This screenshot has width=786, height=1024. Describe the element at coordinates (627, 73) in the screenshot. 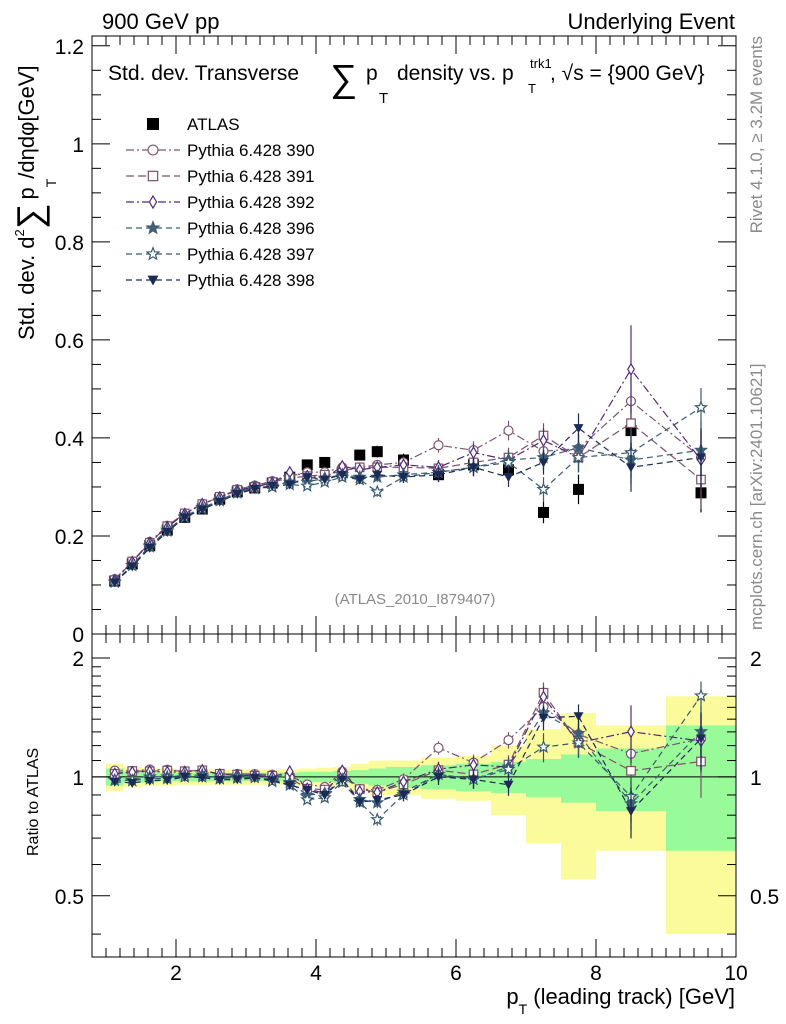

I see `title-part-c: , √s = {900 GeV}` at that location.